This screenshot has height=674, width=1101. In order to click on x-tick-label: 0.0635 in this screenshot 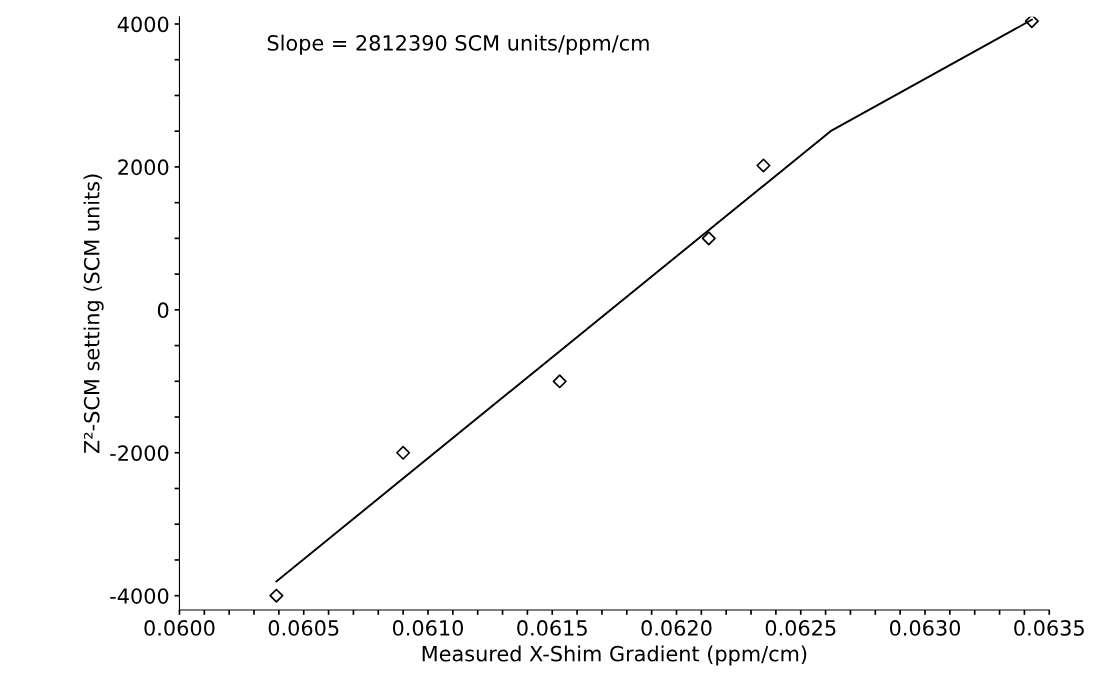, I will do `click(1049, 628)`.